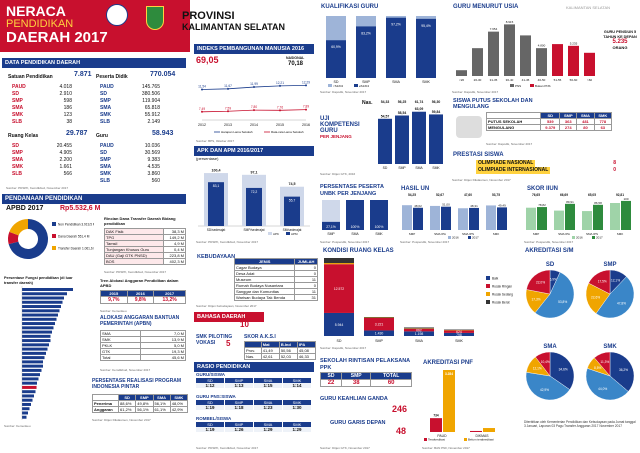 Image resolution: width=640 pixels, height=453 pixels. What do you see at coordinates (336, 136) in the screenshot?
I see `ukg-title-d: PER JENJANG` at bounding box center [336, 136].